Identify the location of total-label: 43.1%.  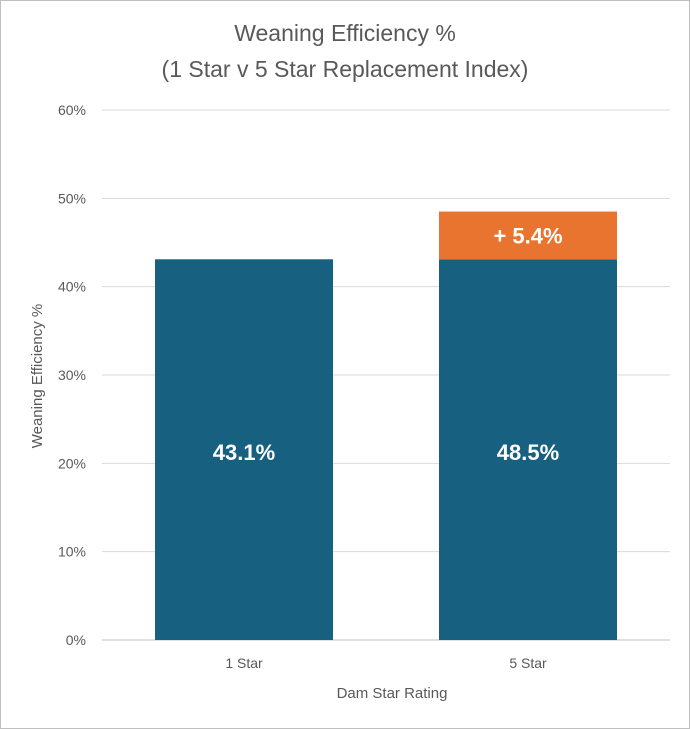
(244, 452).